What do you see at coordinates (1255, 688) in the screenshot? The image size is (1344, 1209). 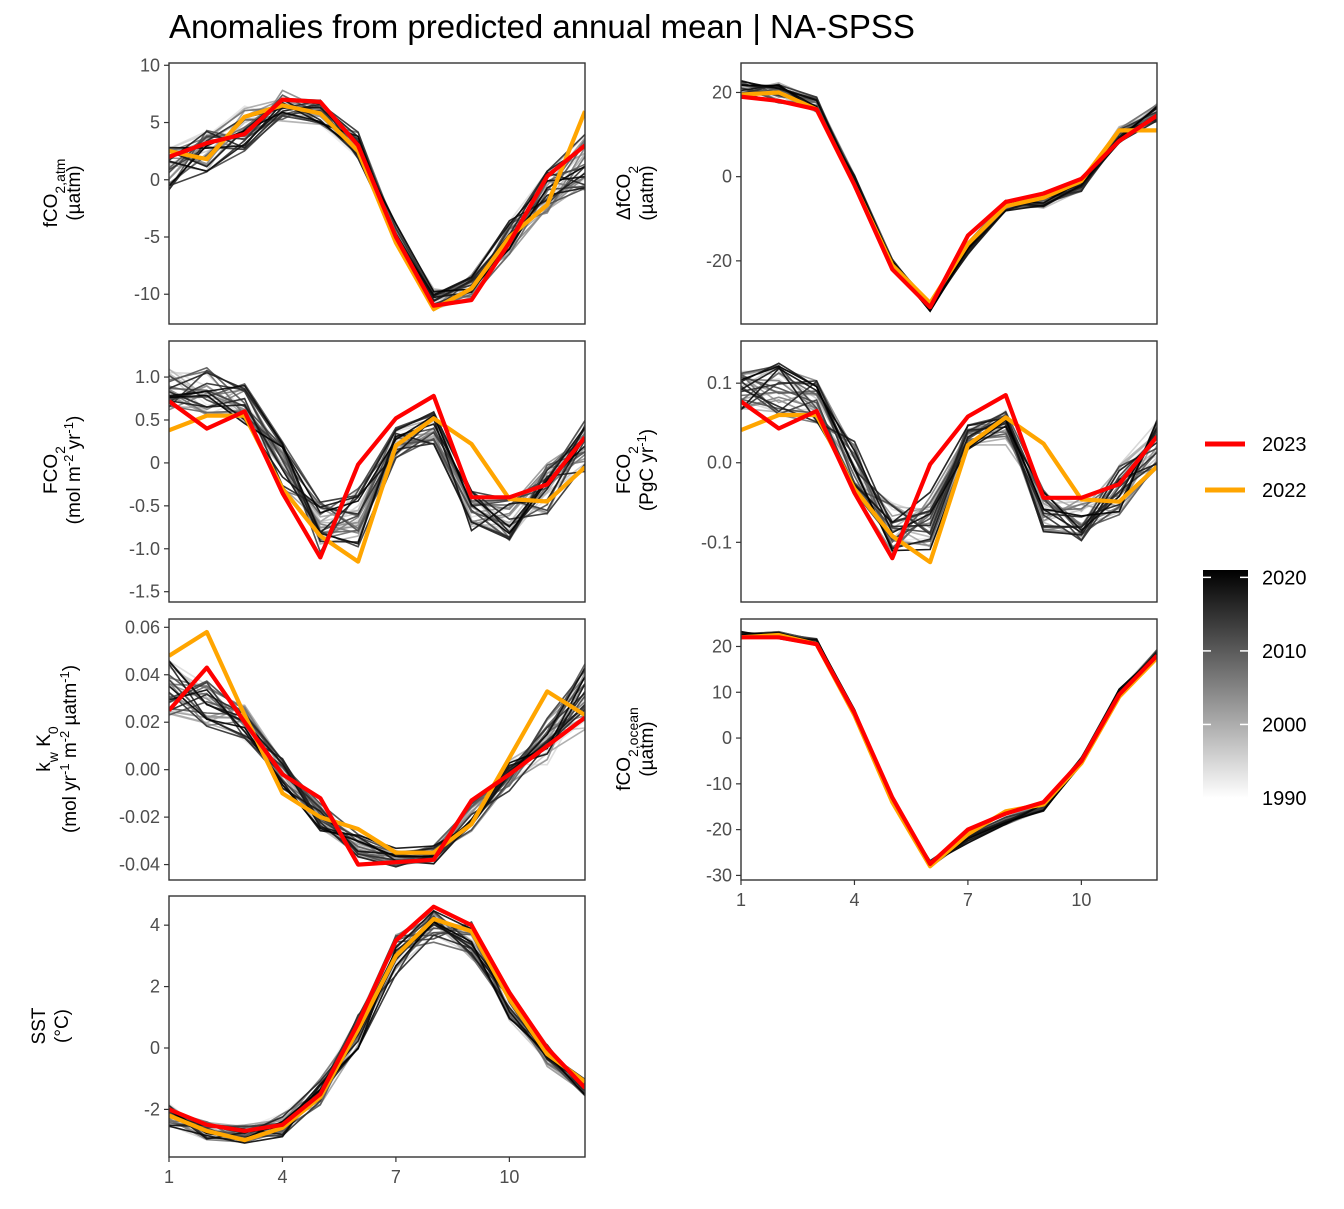 I see `year-colorbar: 2020 2010 2000 1990` at bounding box center [1255, 688].